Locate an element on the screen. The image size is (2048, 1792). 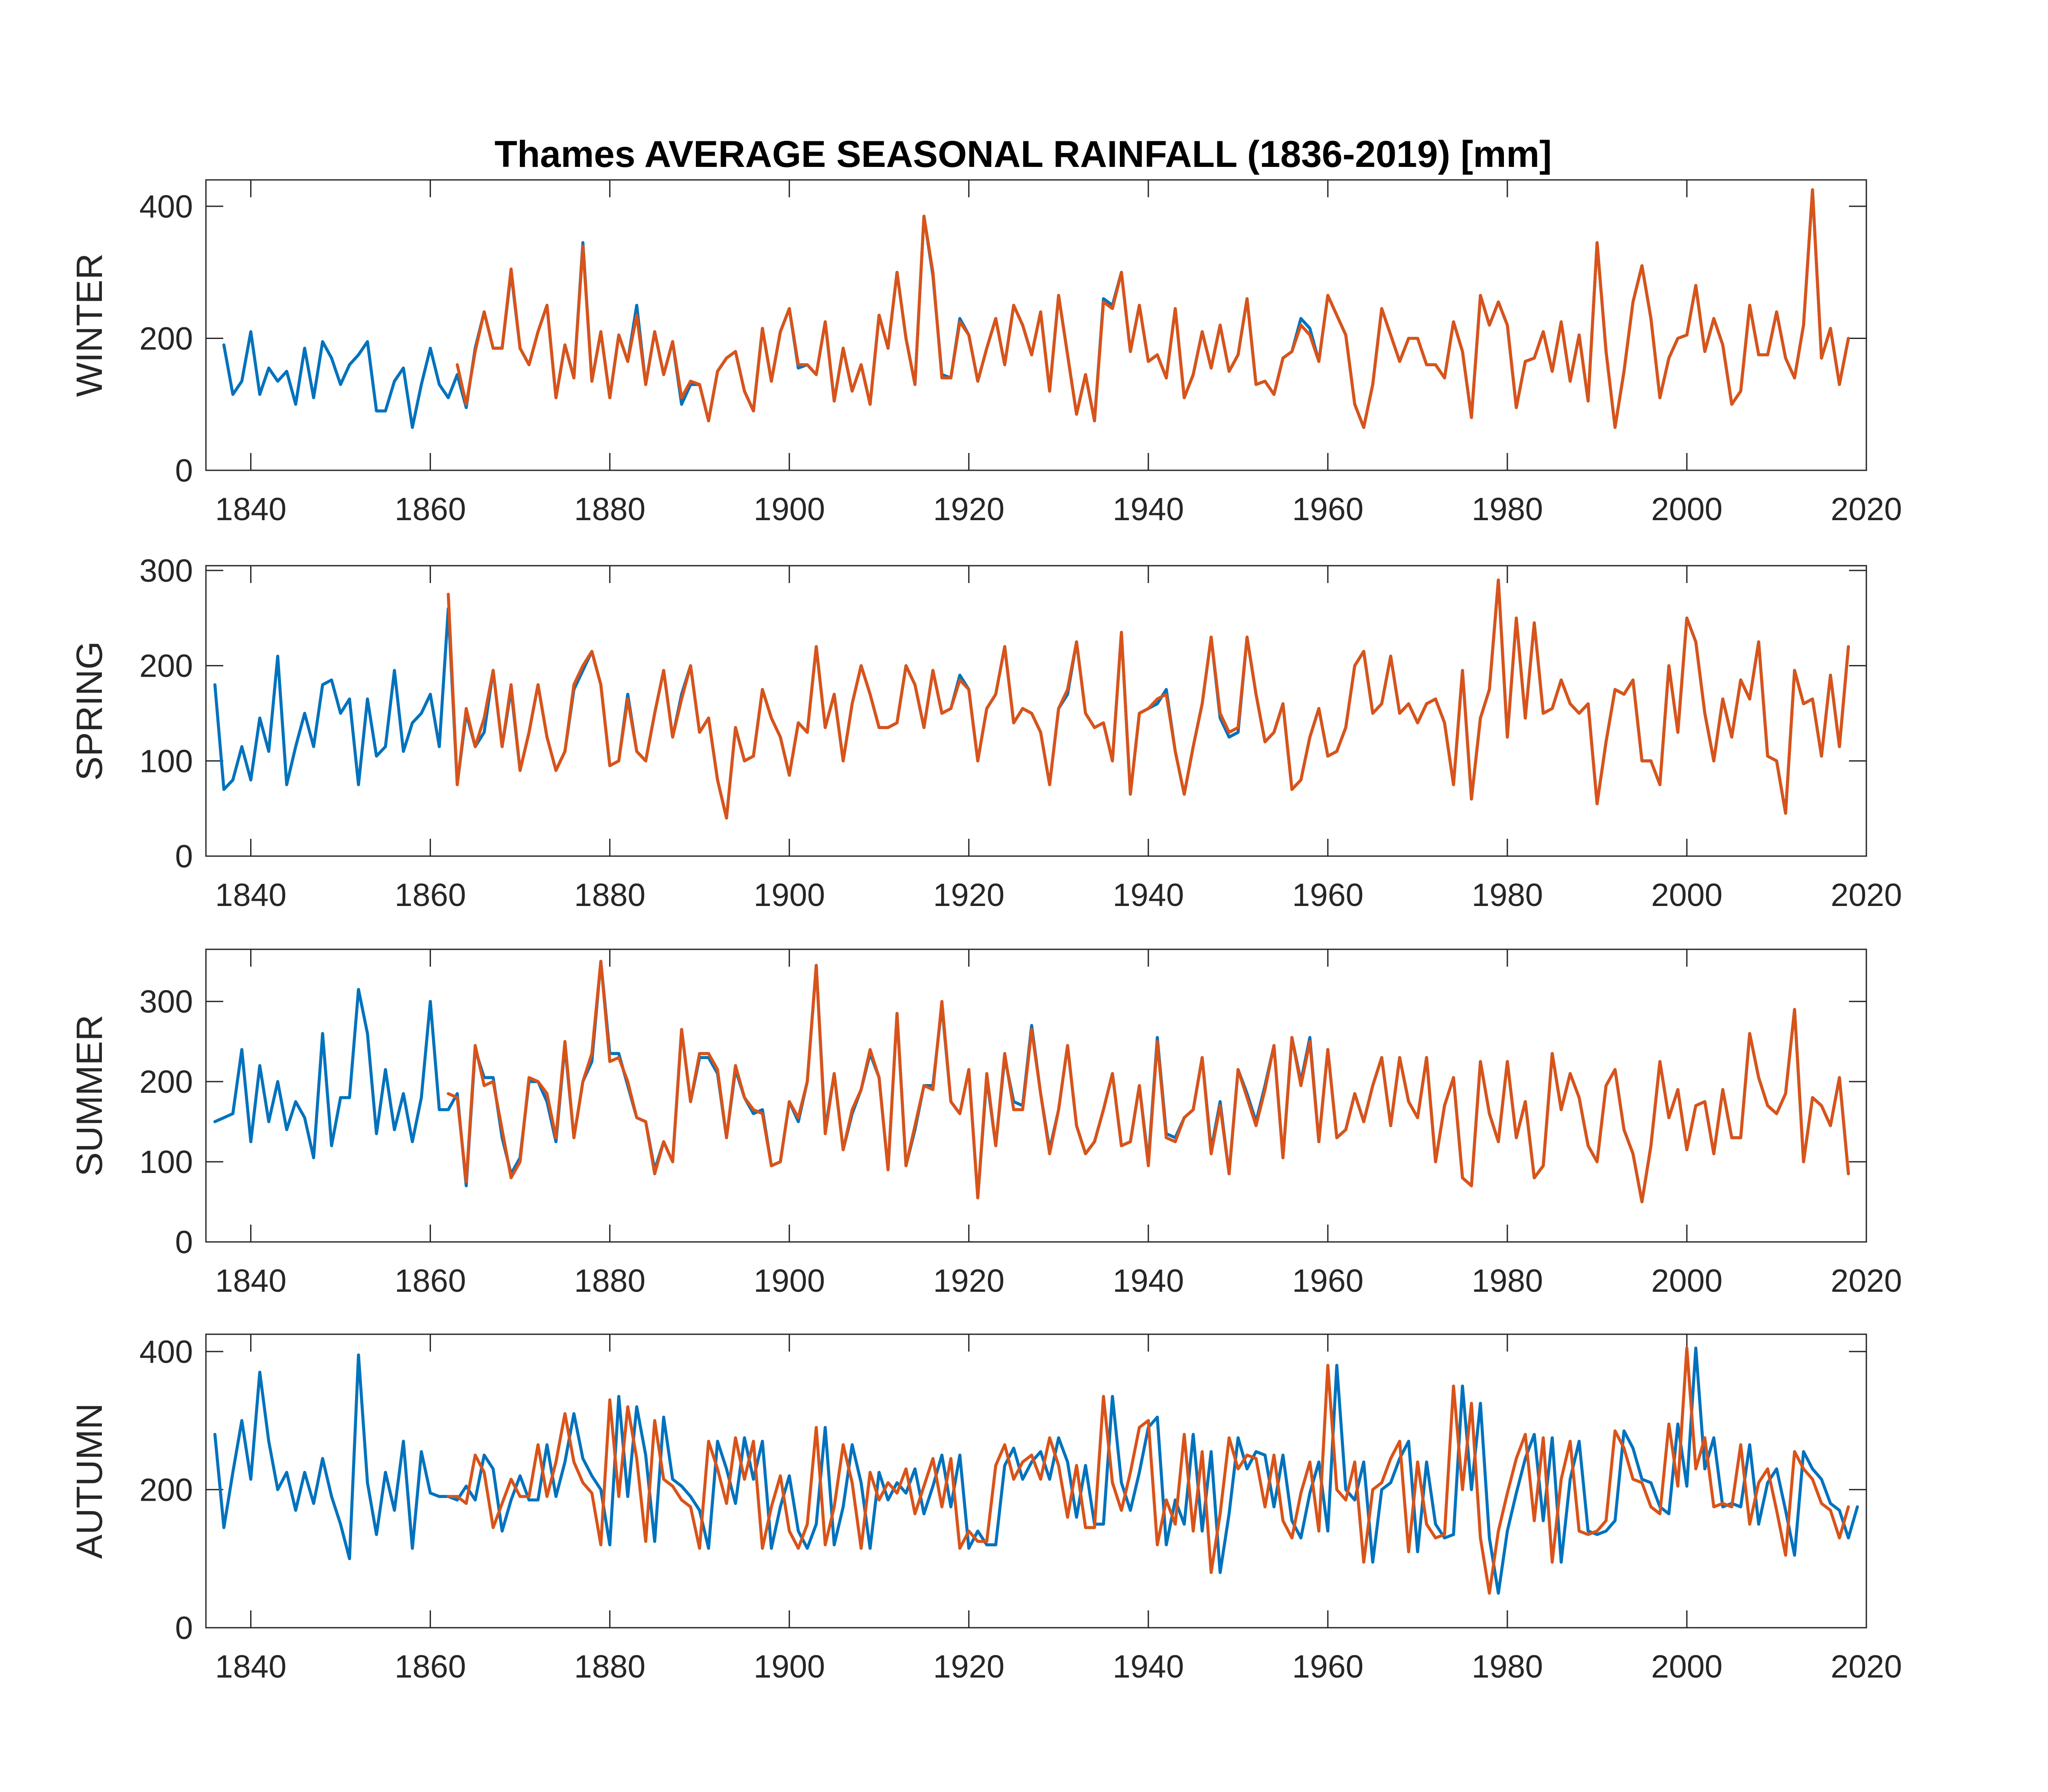
y-axis-label: SPRING is located at coordinates (89, 711).